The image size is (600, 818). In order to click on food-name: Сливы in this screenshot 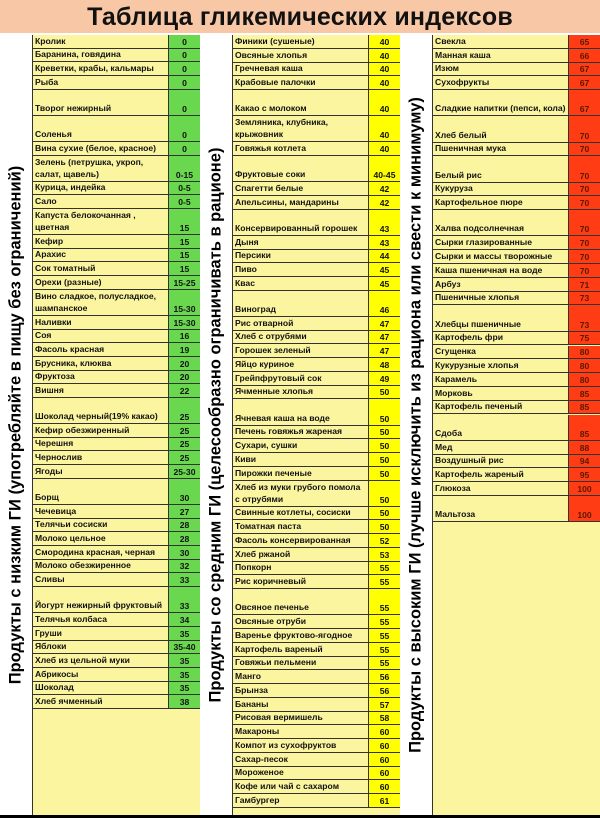, I will do `click(50, 579)`.